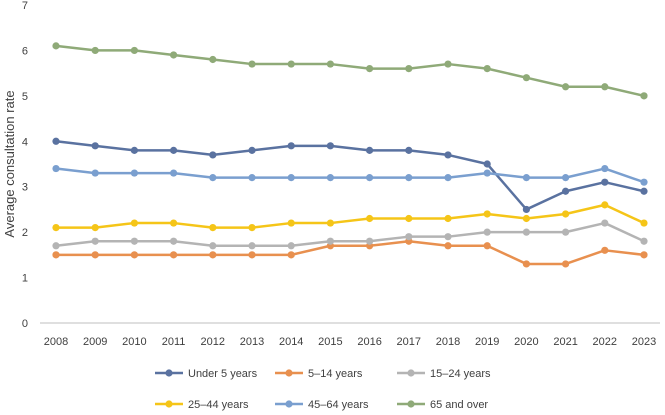  I want to click on x-tick-label: 2015, so click(330, 342).